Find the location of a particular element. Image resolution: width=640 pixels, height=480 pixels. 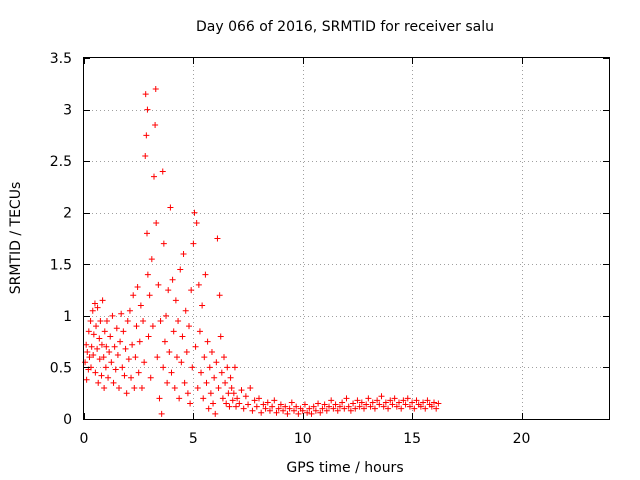

y-tick-label: 0 is located at coordinates (67, 420).